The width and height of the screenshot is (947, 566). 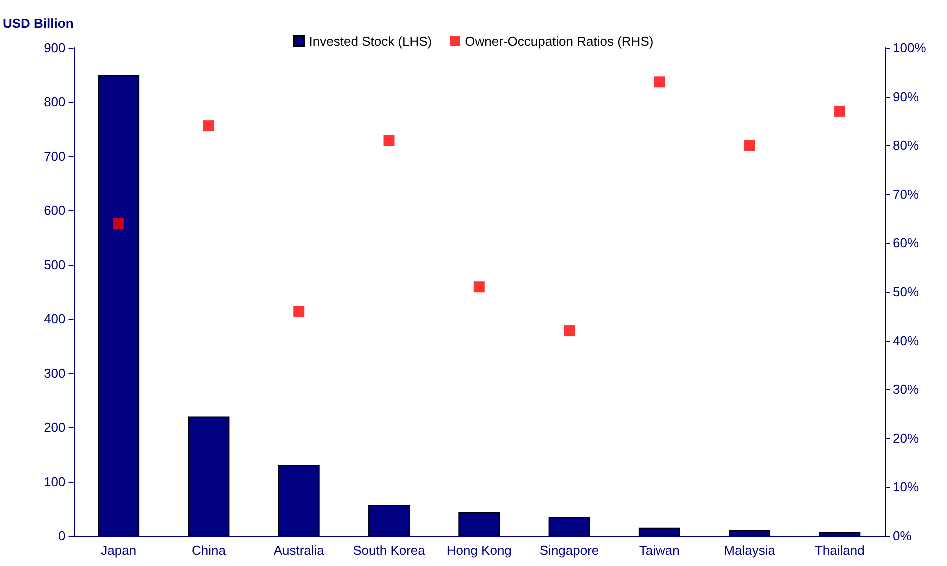 What do you see at coordinates (55, 428) in the screenshot?
I see `y-tick-label: 200` at bounding box center [55, 428].